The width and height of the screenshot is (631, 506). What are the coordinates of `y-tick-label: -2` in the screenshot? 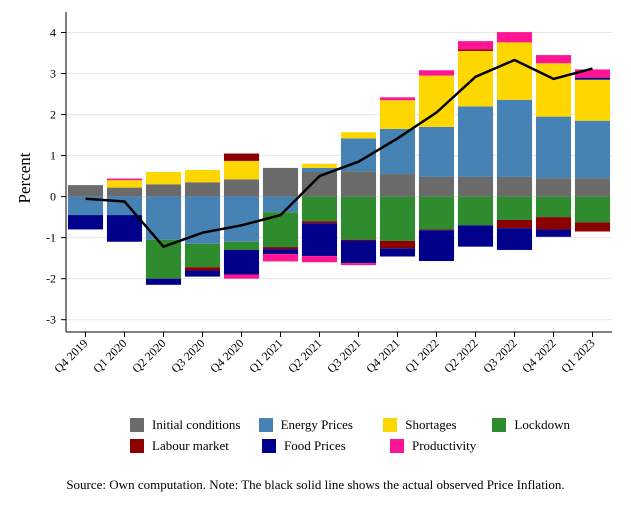 It's located at (51, 279).